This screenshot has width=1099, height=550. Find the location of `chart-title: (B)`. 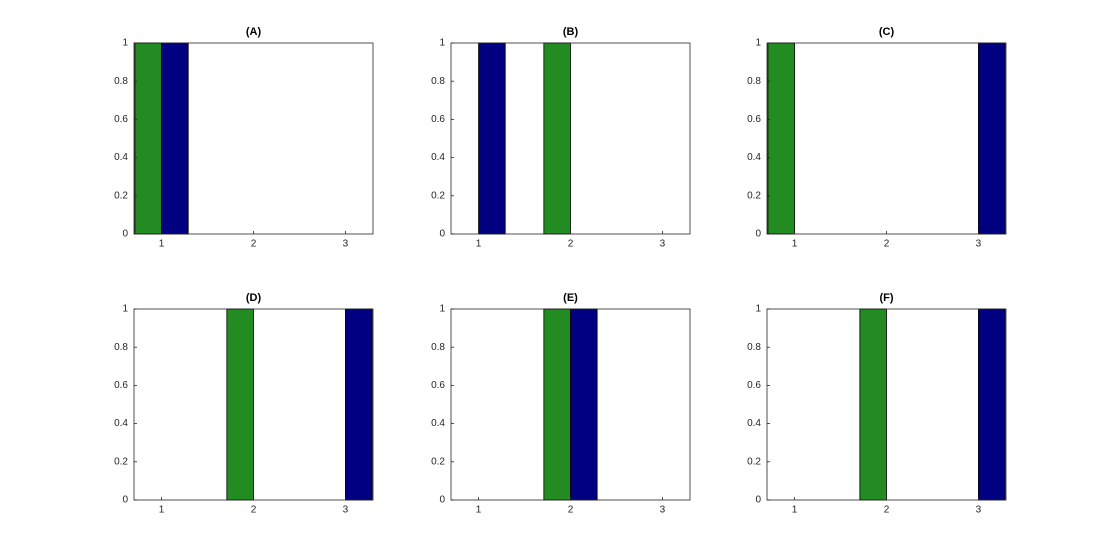

chart-title: (B) is located at coordinates (571, 32).